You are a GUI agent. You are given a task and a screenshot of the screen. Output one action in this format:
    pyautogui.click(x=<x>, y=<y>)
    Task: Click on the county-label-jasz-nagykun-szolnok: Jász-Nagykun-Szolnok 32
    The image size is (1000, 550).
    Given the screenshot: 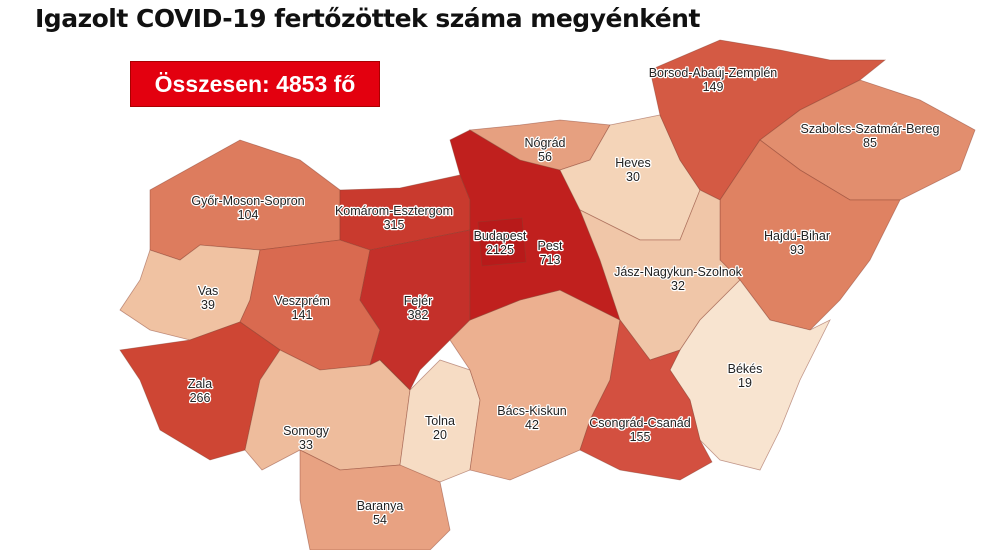 What is the action you would take?
    pyautogui.click(x=678, y=279)
    